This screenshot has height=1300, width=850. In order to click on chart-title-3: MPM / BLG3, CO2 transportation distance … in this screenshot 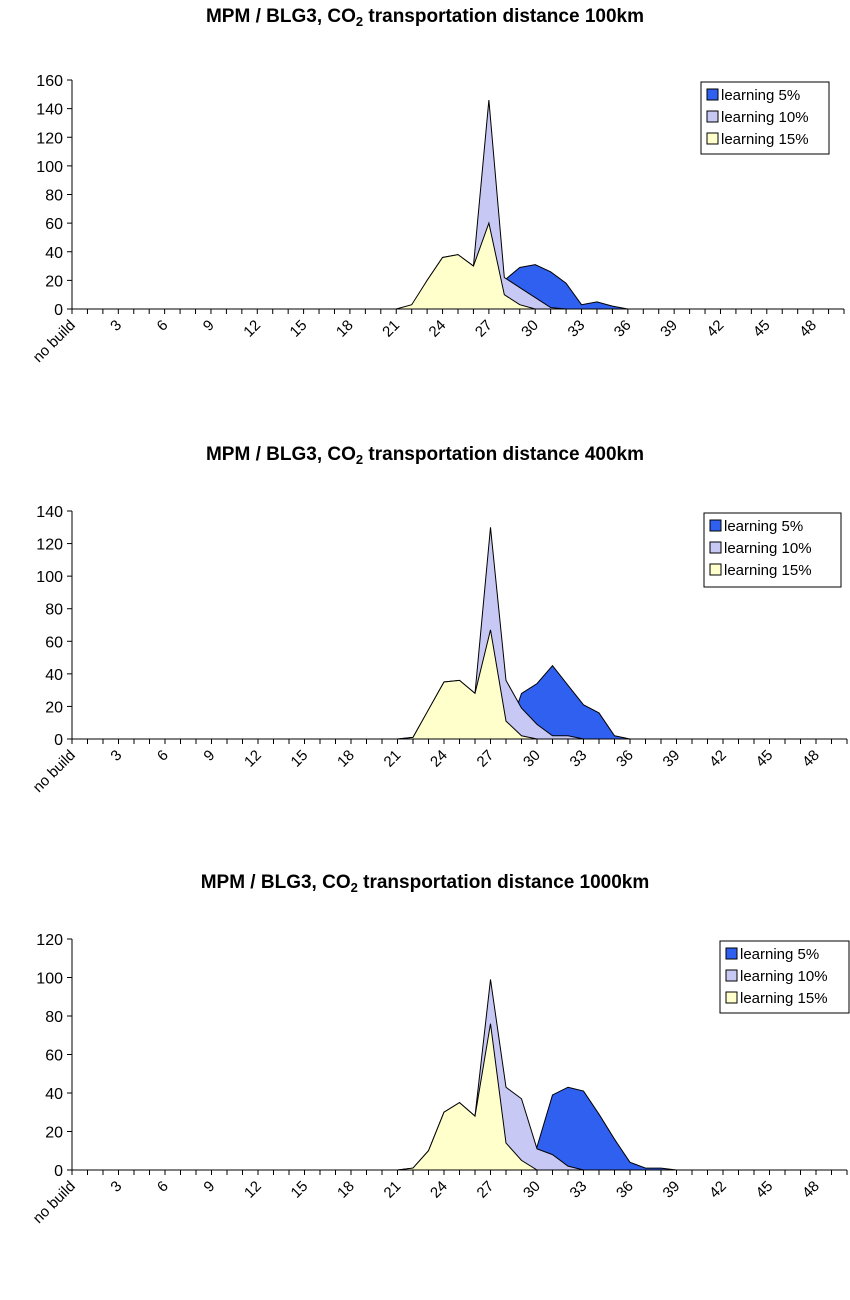, I will do `click(425, 883)`.